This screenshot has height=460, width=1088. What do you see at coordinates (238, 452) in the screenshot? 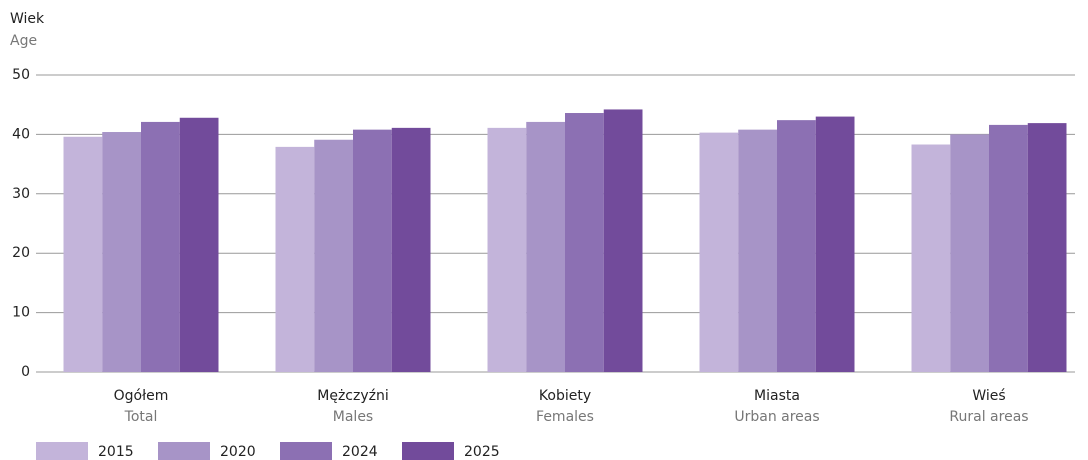
I see `legend-label: 2020` at bounding box center [238, 452].